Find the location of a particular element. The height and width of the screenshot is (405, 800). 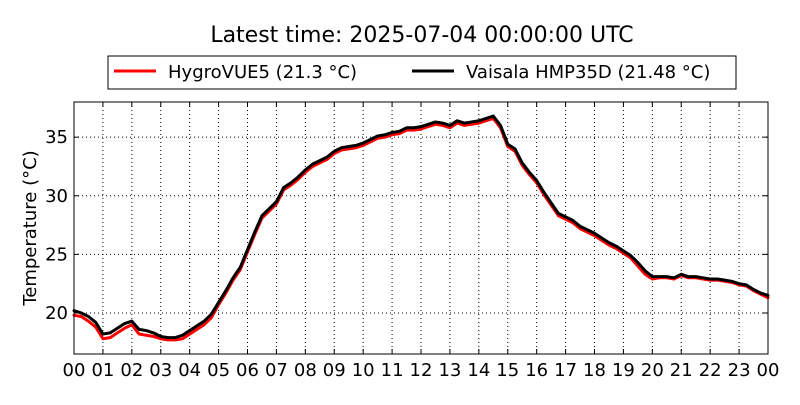

y-axis-label: Temperature (°C) is located at coordinates (30, 228).